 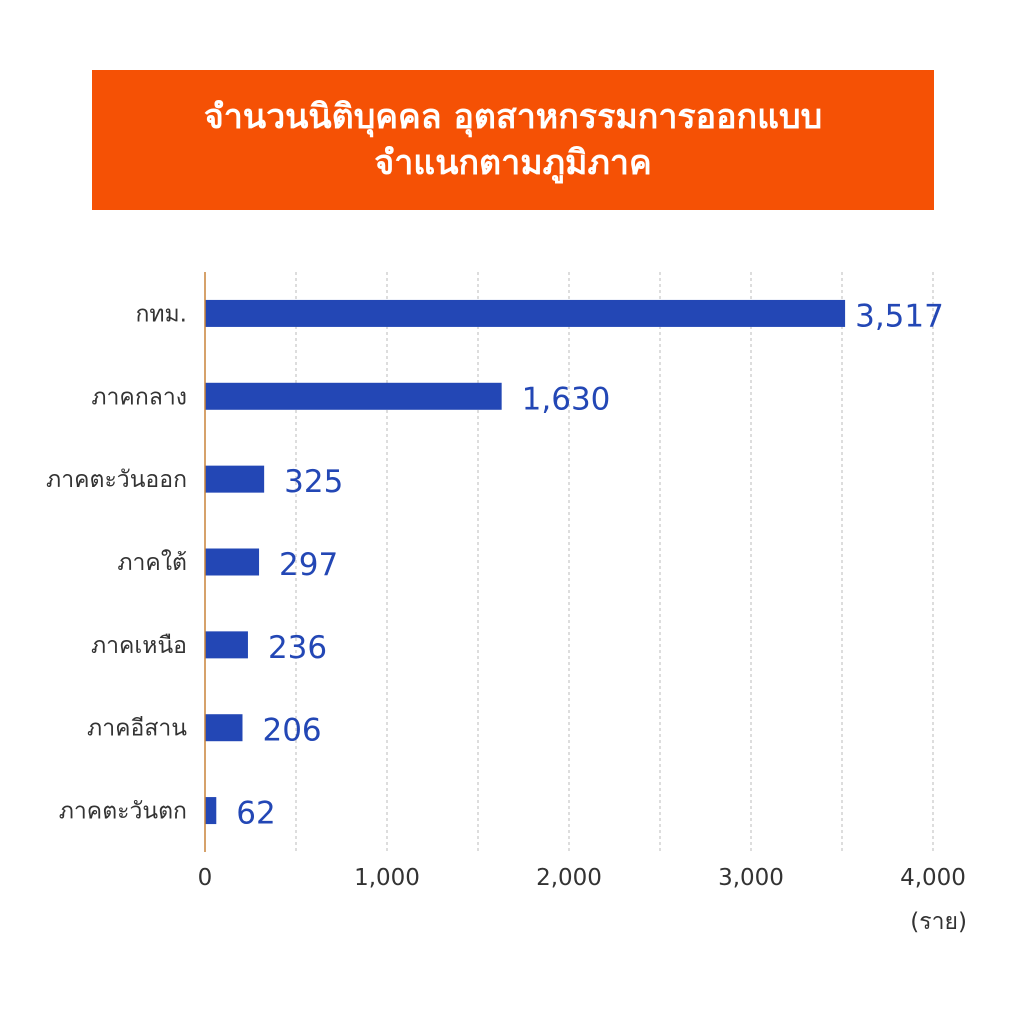 I want to click on x-tick-label: 1,000, so click(x=387, y=878).